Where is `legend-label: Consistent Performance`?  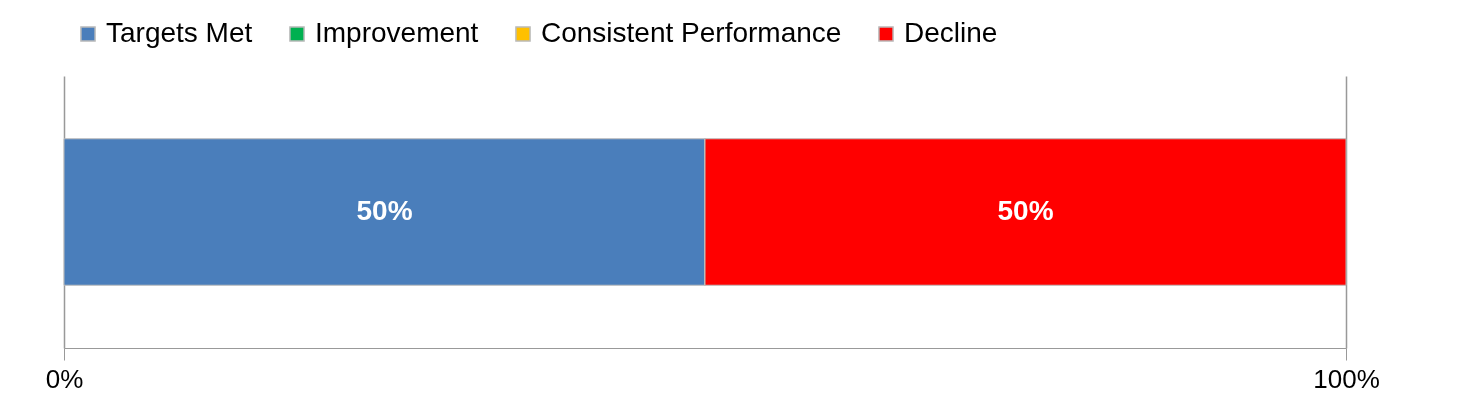
legend-label: Consistent Performance is located at coordinates (691, 32).